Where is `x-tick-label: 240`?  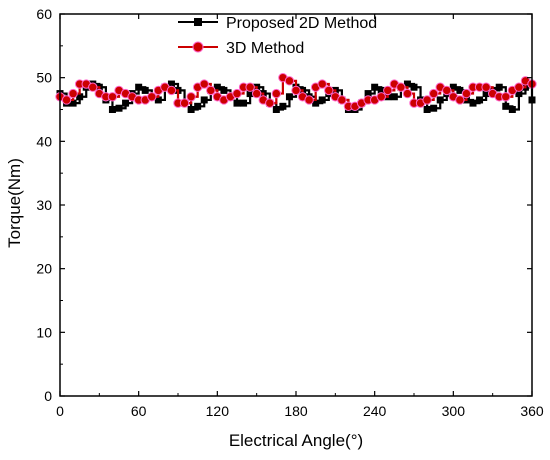
x-tick-label: 240 is located at coordinates (375, 411).